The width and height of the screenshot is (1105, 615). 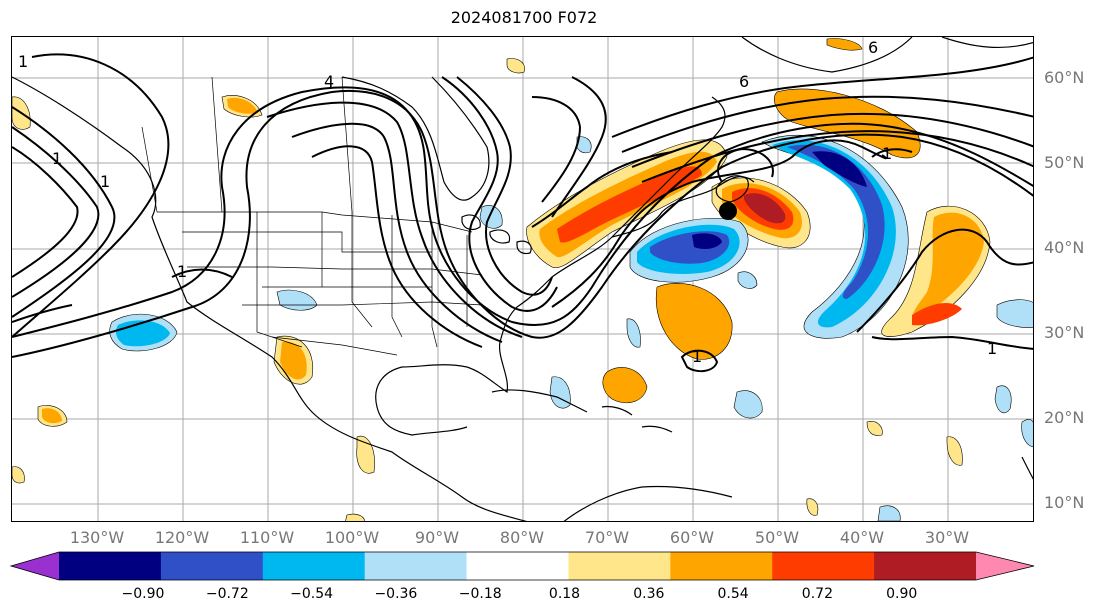 I want to click on colorbar-tick-label: 0.54, so click(x=733, y=594).